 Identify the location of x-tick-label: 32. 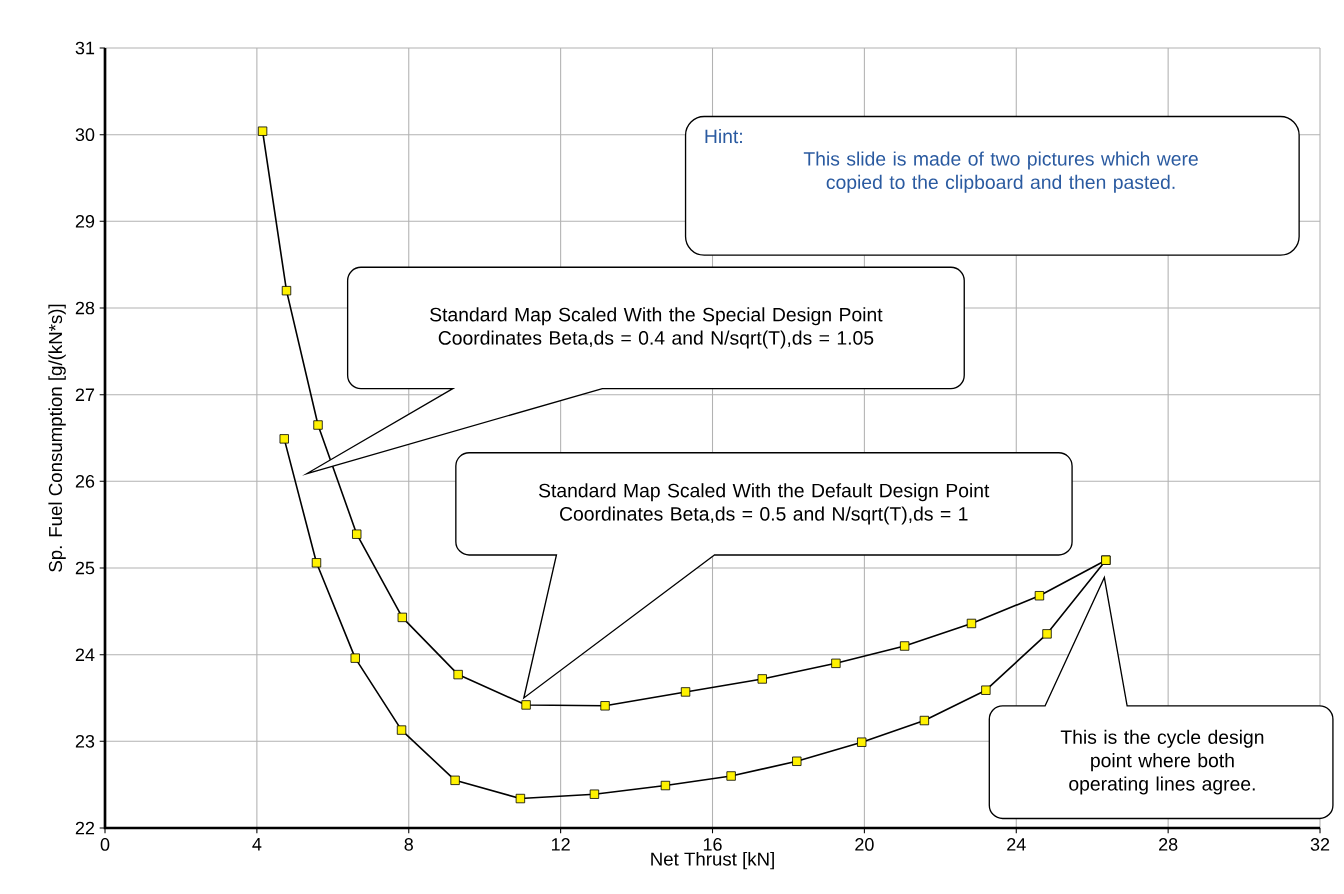
(1320, 844).